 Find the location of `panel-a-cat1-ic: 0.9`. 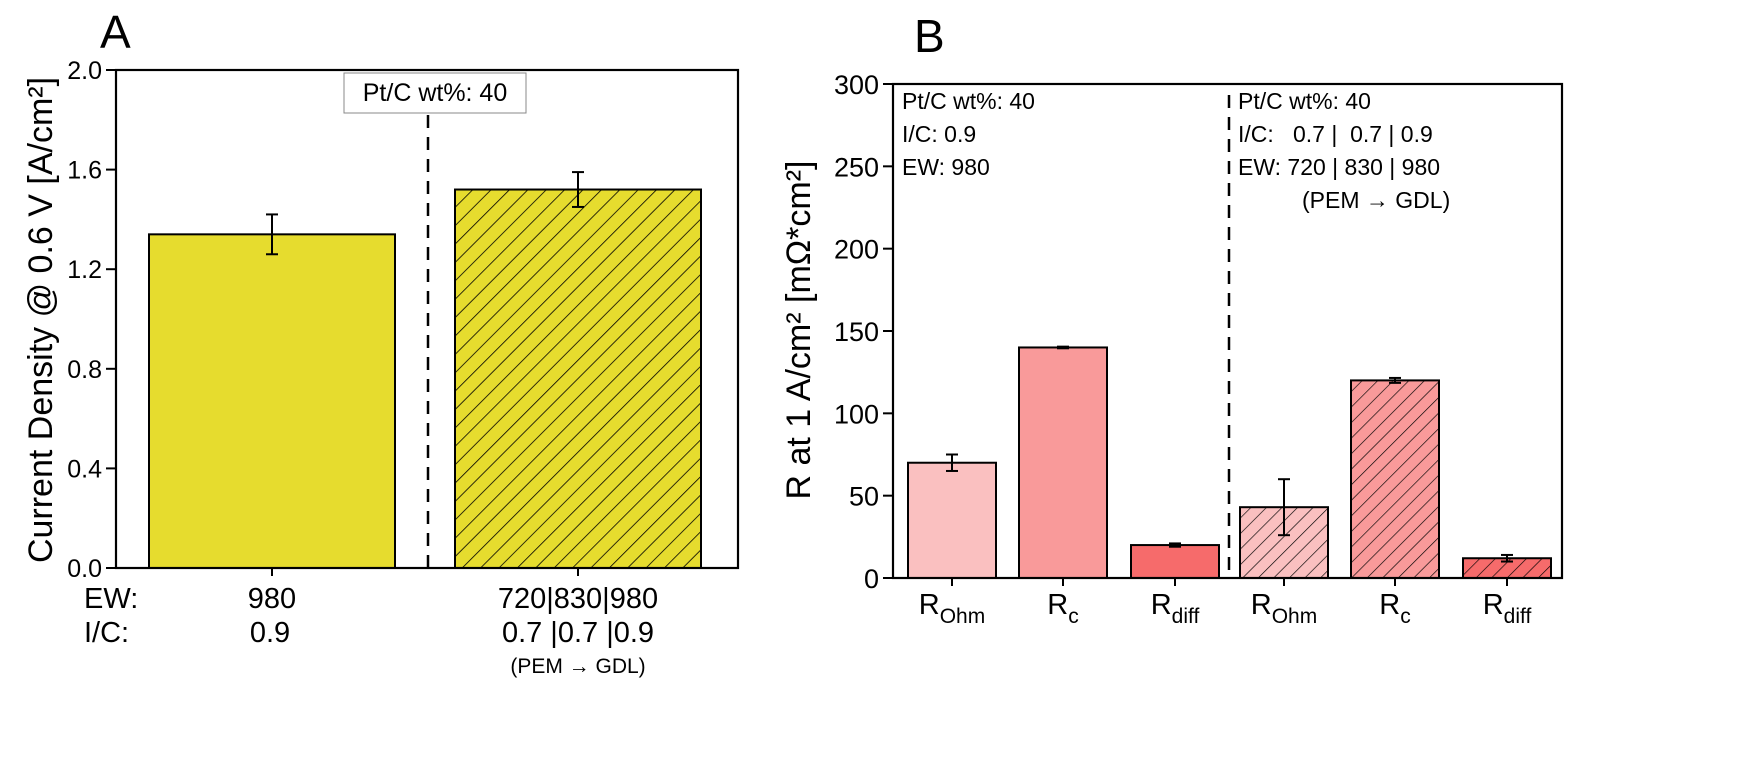

panel-a-cat1-ic: 0.9 is located at coordinates (270, 633).